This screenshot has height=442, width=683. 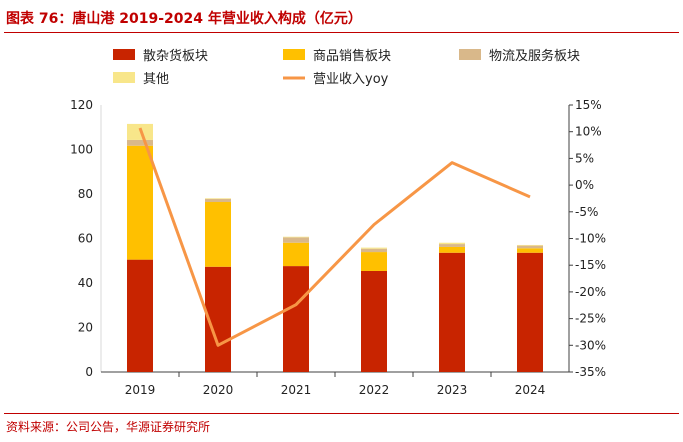 What do you see at coordinates (85, 194) in the screenshot?
I see `left-tick-label: 80` at bounding box center [85, 194].